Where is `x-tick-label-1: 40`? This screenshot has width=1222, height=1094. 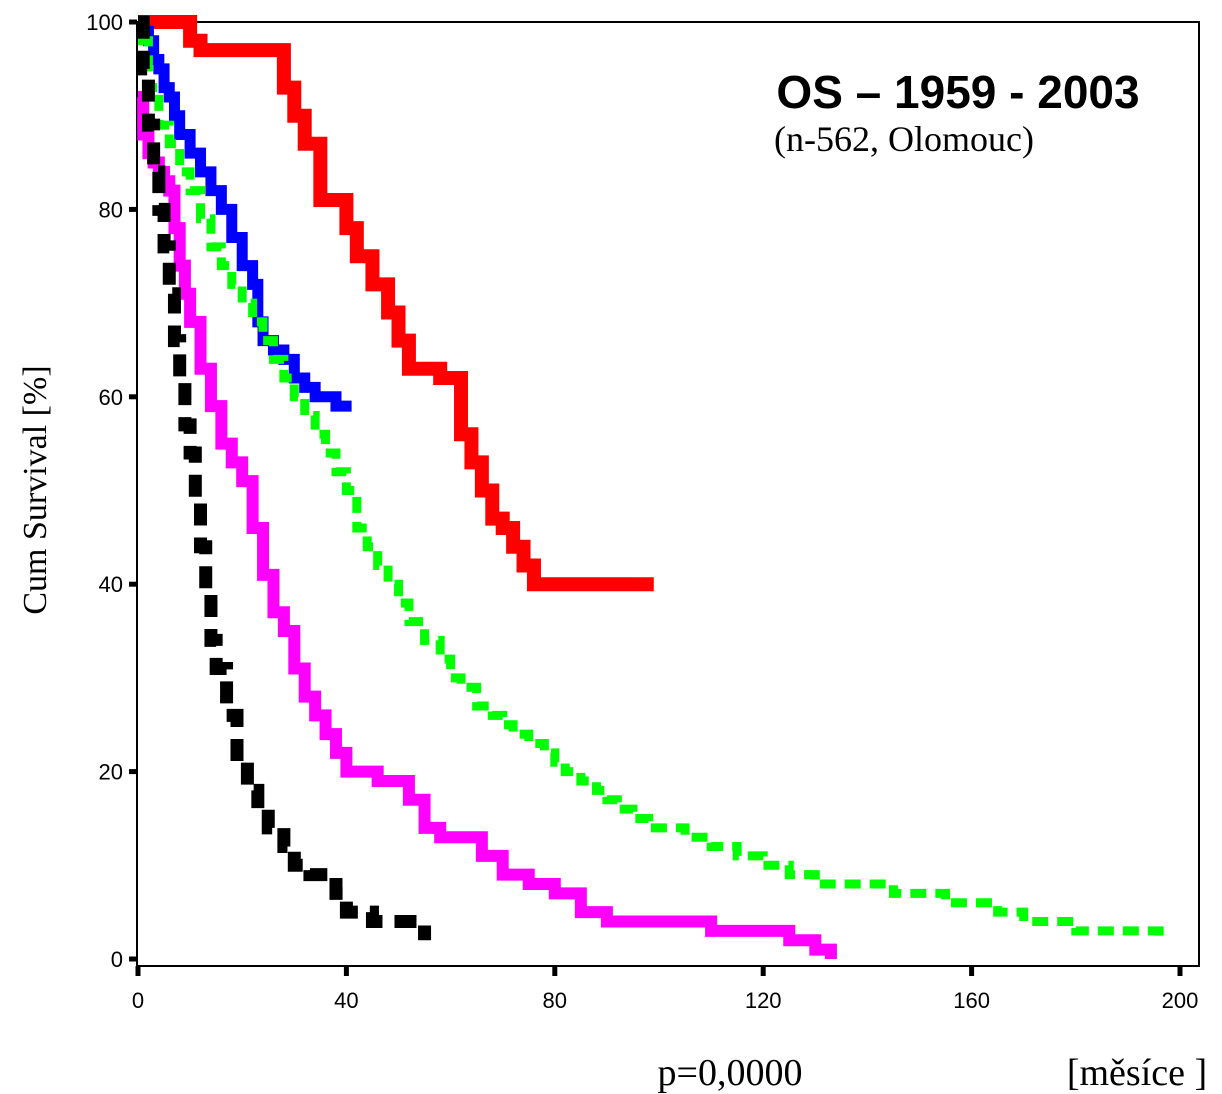 x-tick-label-1: 40 is located at coordinates (346, 1000).